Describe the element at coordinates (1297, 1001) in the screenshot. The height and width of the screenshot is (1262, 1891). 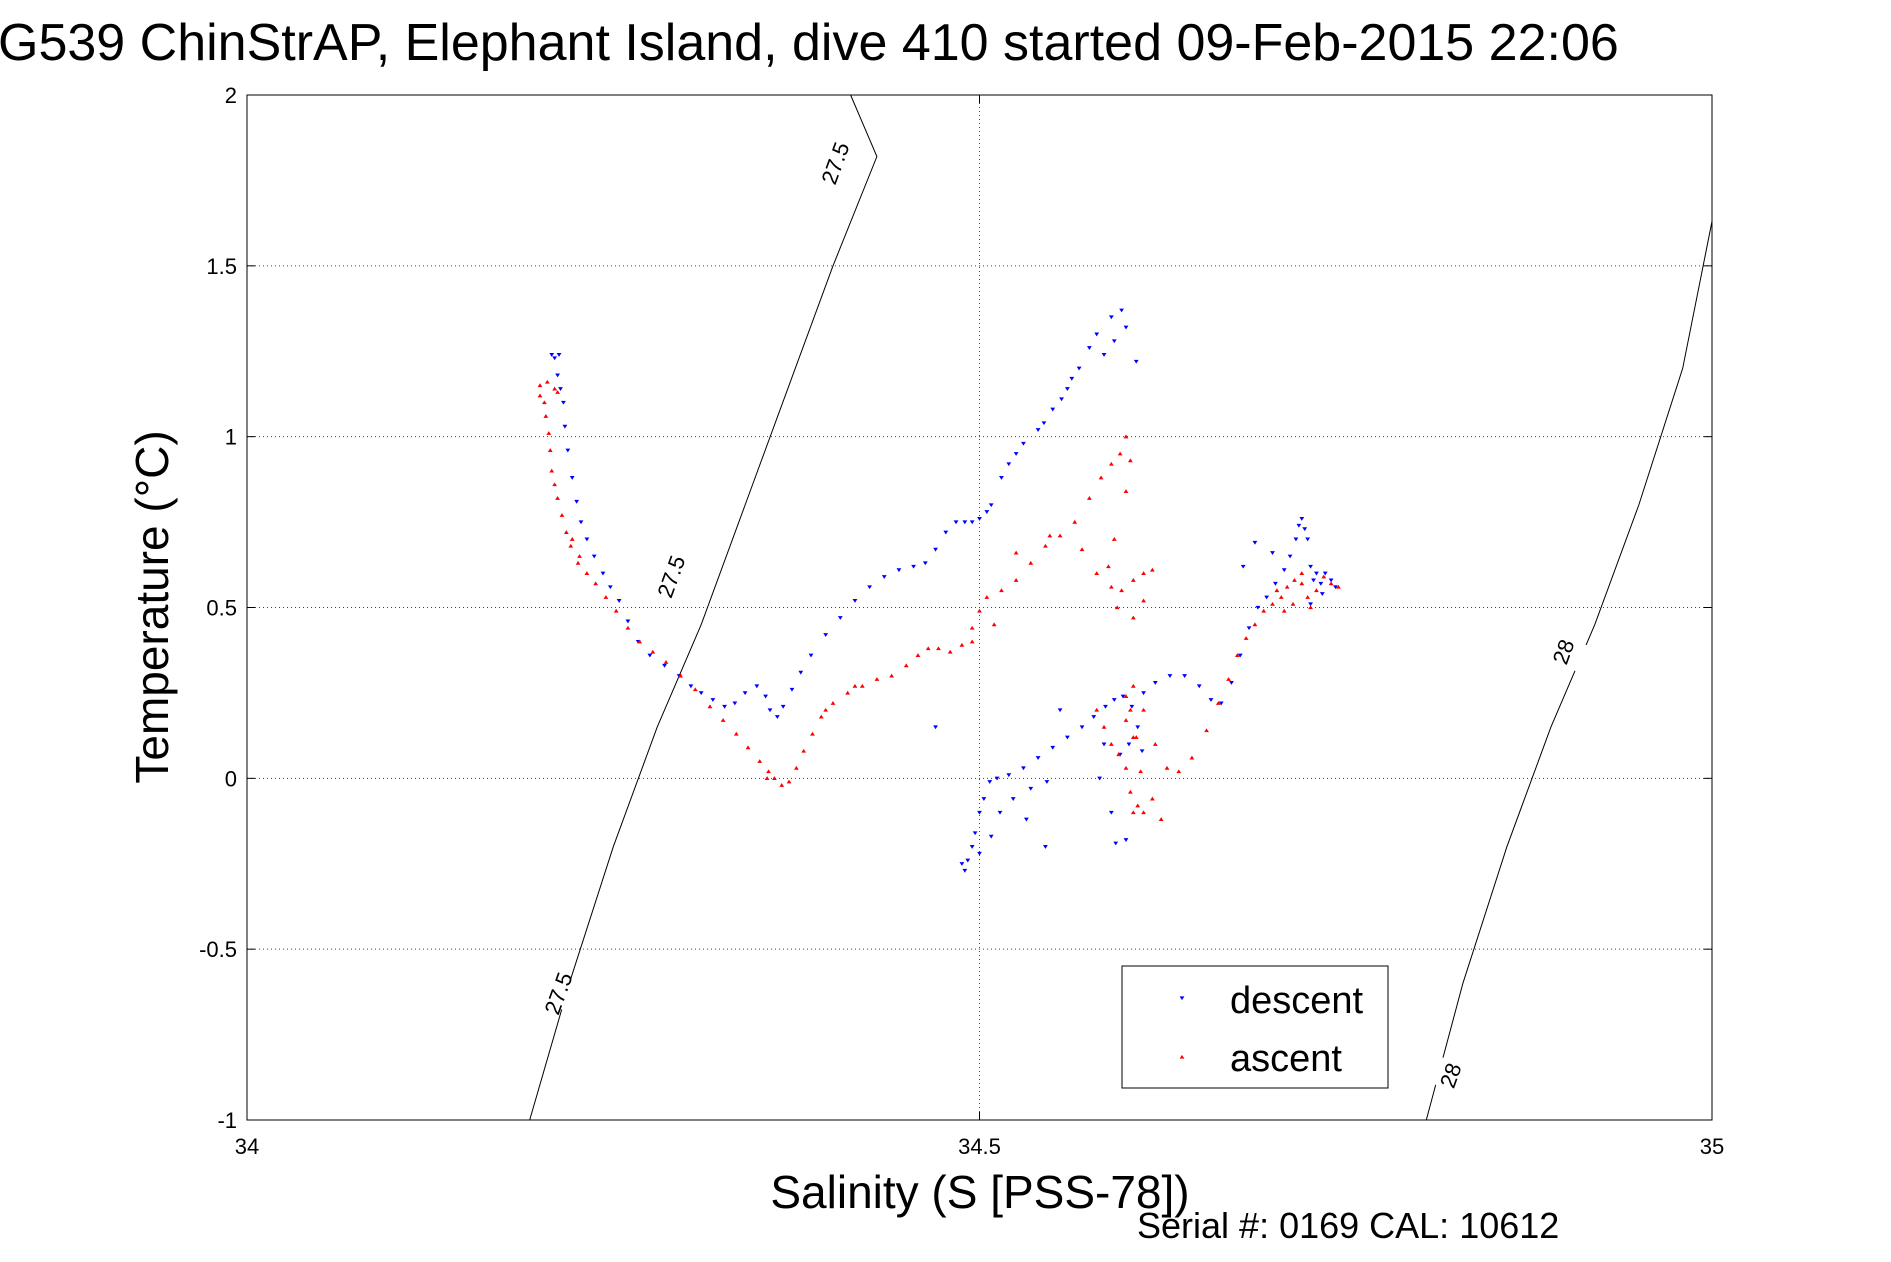
I see `legend-label-descent: descent` at that location.